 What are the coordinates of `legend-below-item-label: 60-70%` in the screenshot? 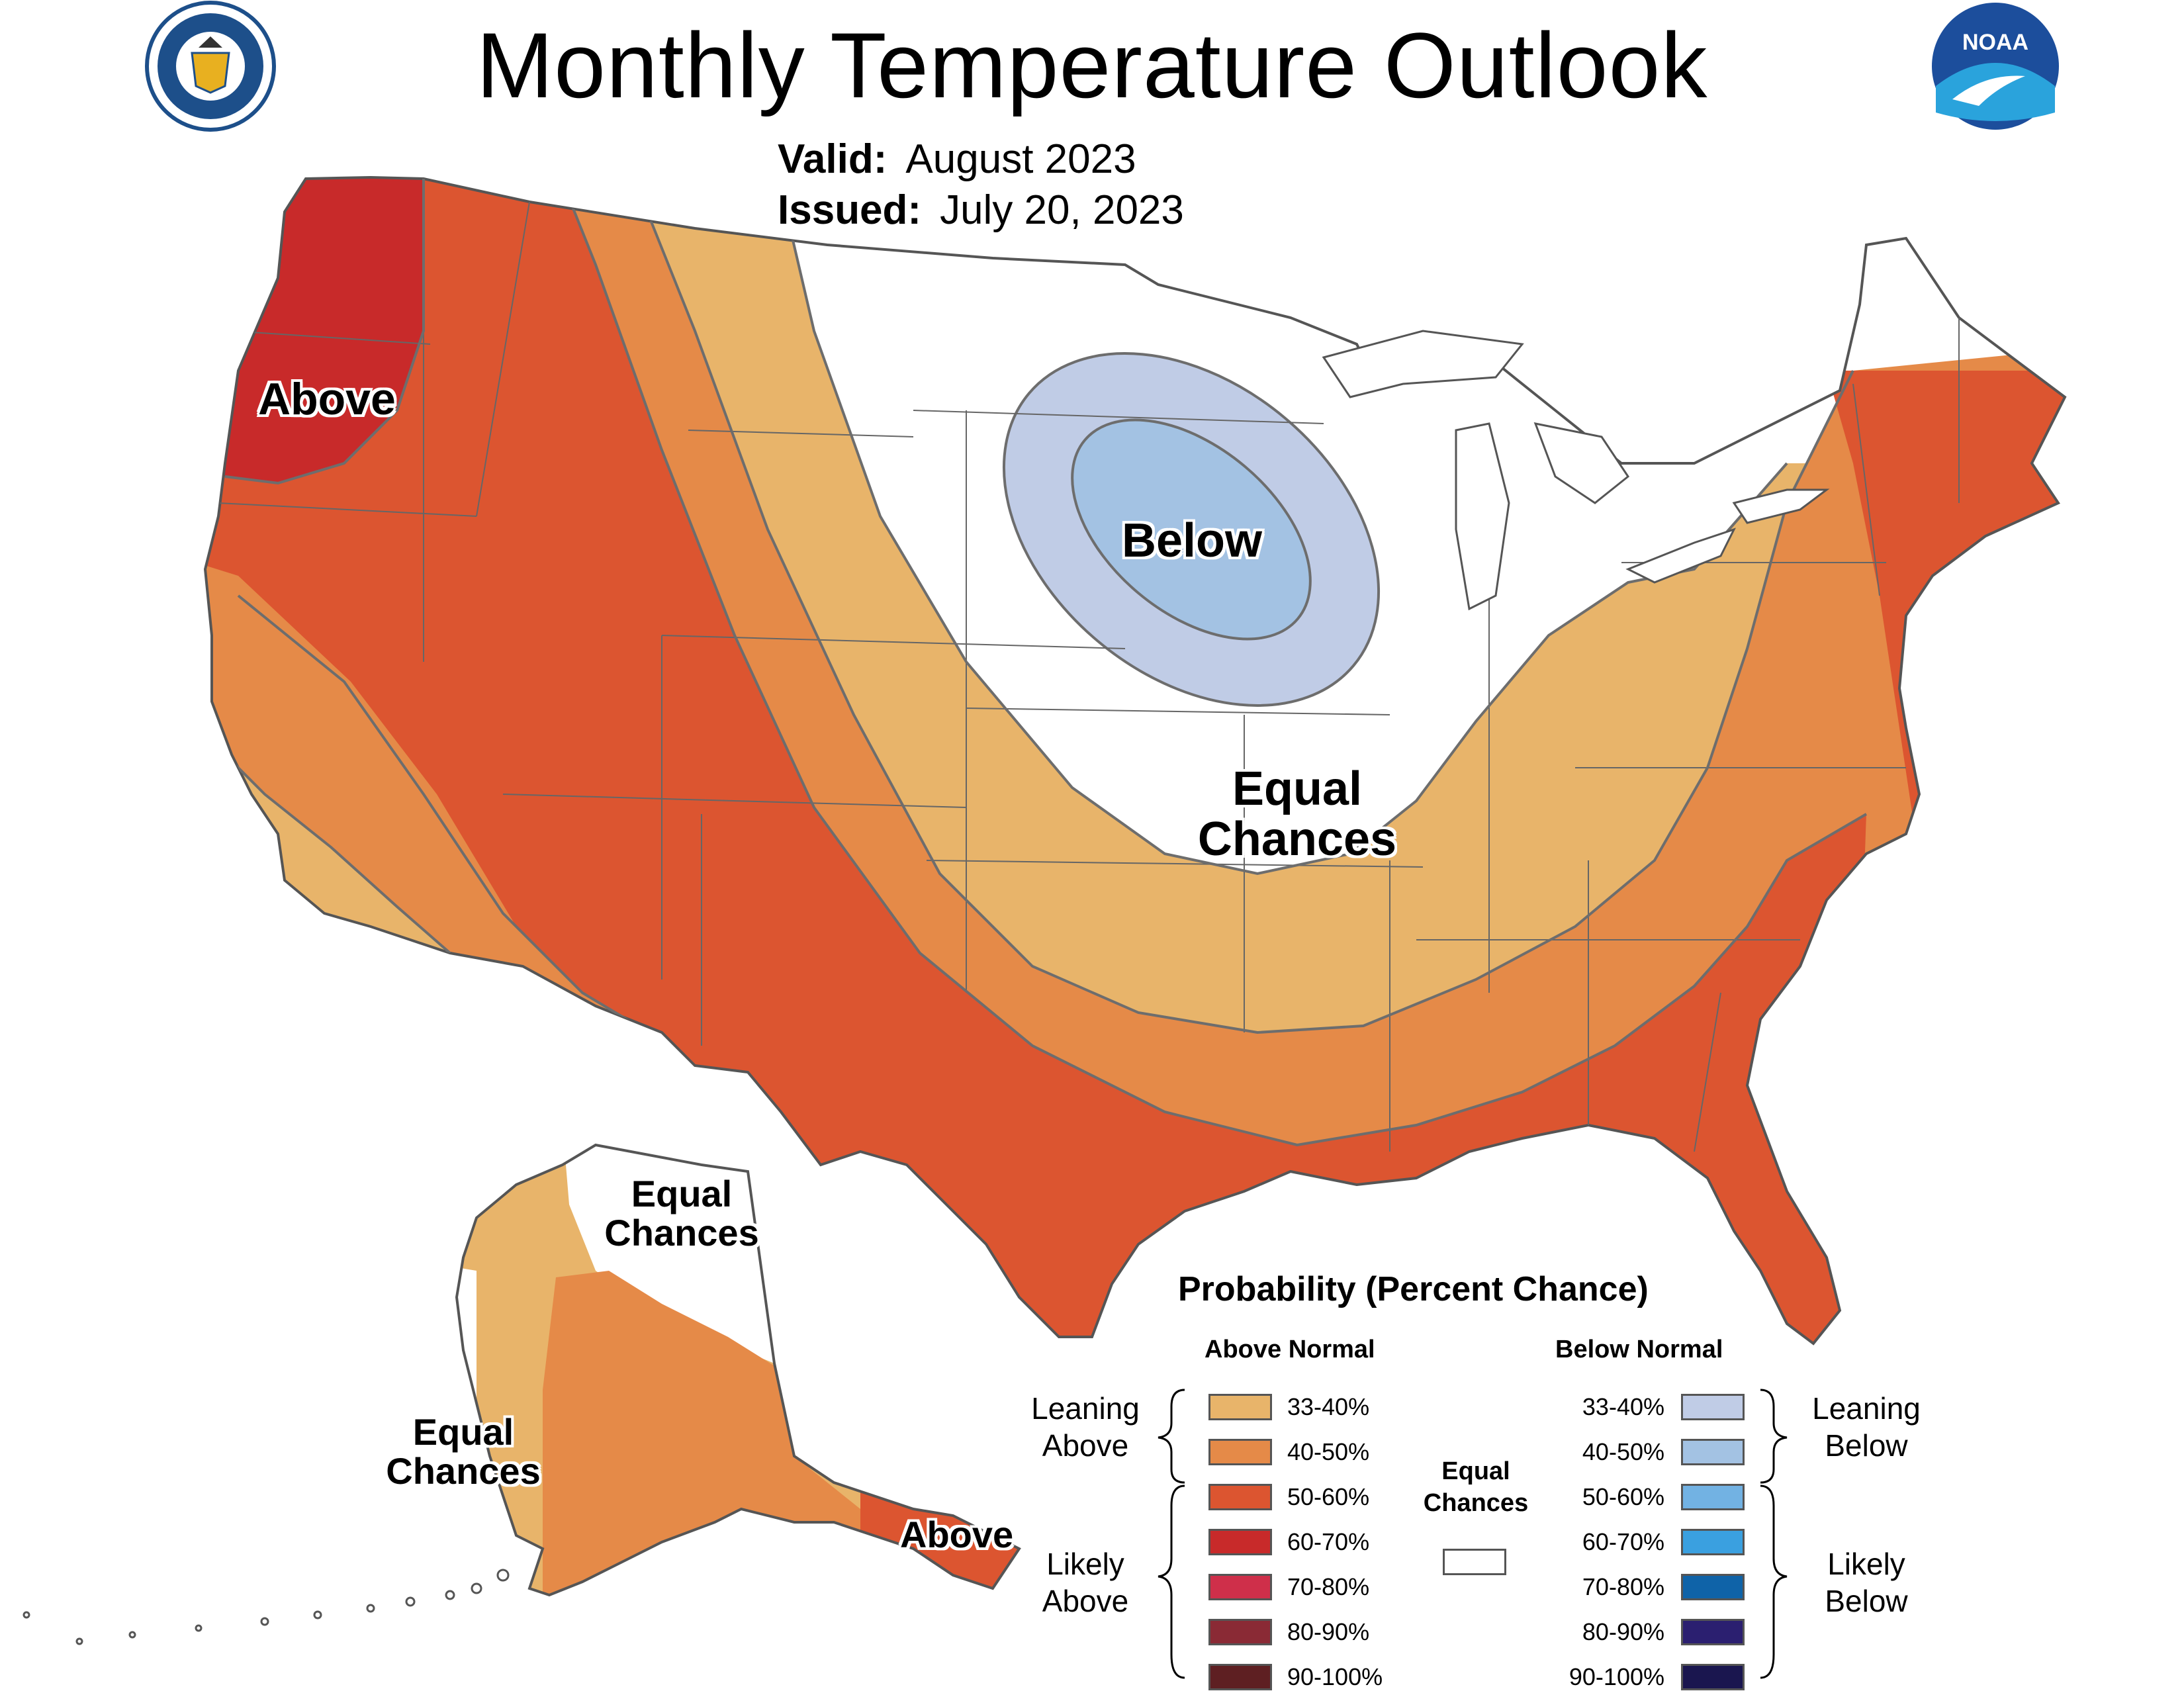 It's located at (1623, 1541).